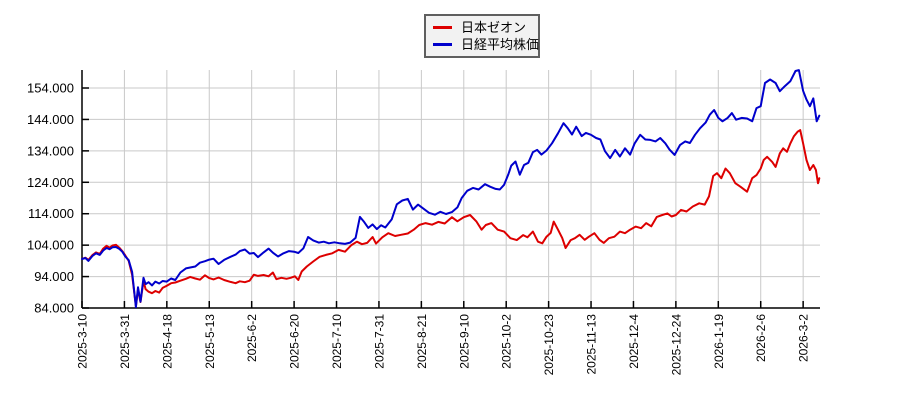 The image size is (900, 400). What do you see at coordinates (482, 36) in the screenshot?
I see `chart-legend: 日本ゼオン 日経平均株価` at bounding box center [482, 36].